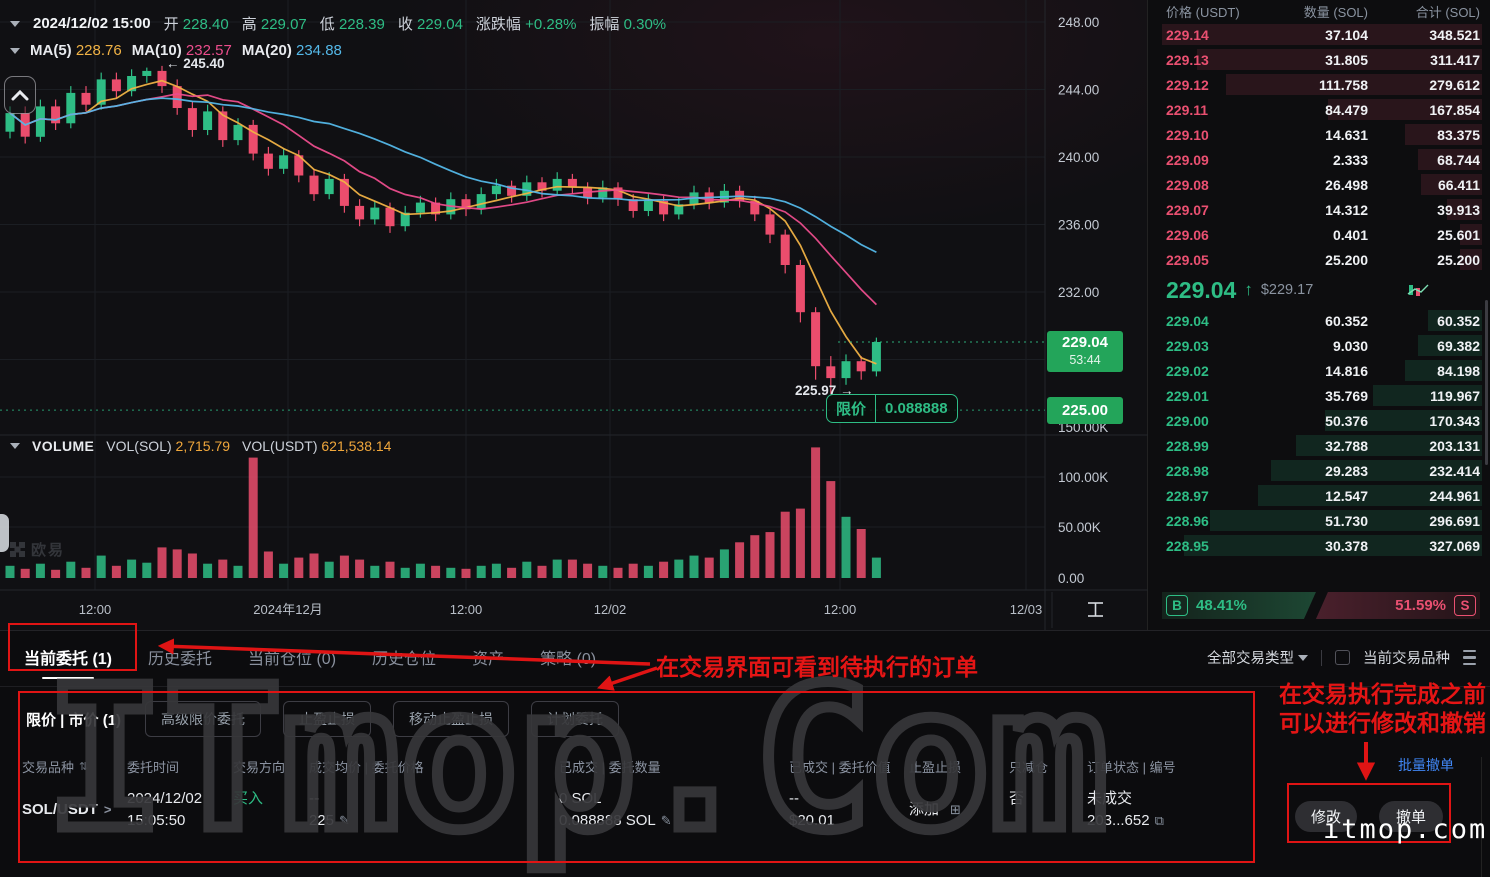  I want to click on tab-order-history: 历史委托, so click(180, 659).